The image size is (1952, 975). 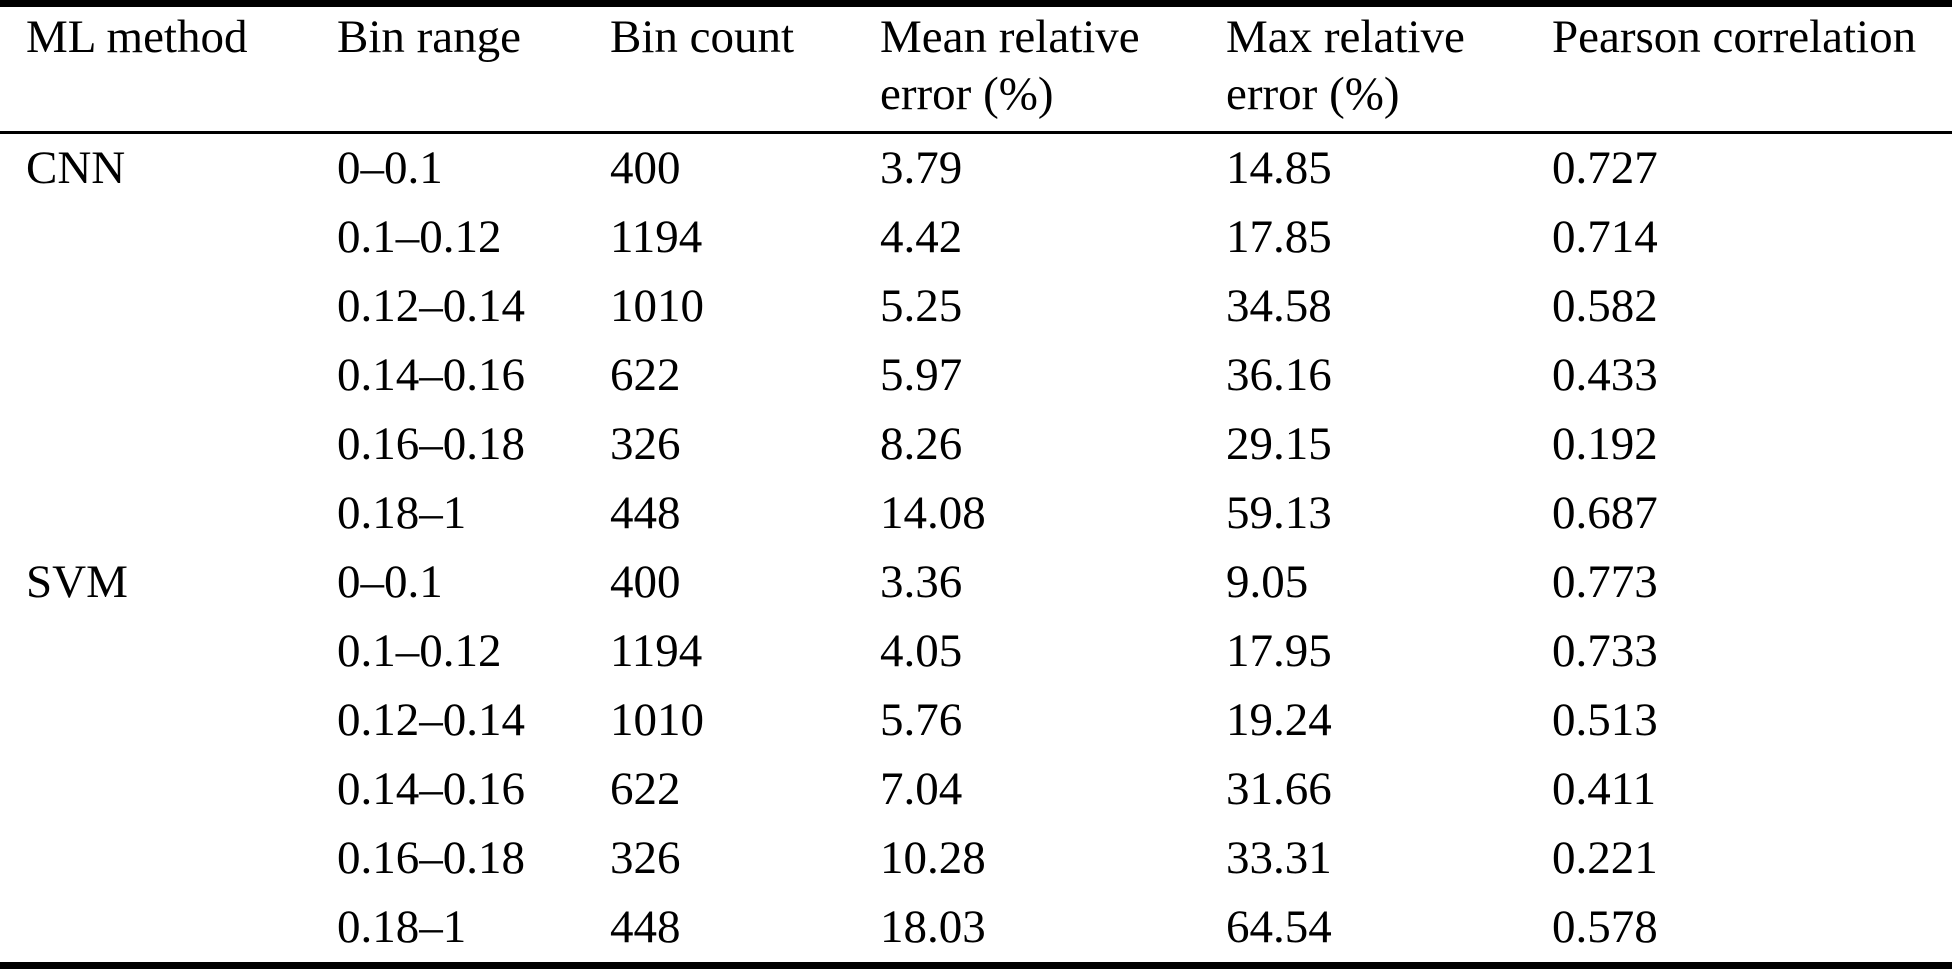 I want to click on cell-mean-relative-error: 5.25, so click(x=921, y=306).